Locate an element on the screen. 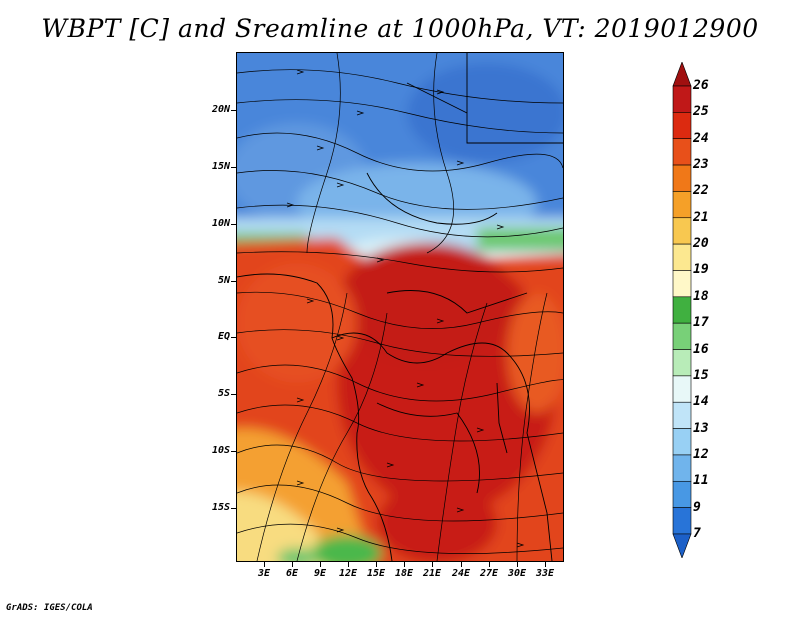 This screenshot has width=800, height=618. lat-label-10n: 10N is located at coordinates (220, 223).